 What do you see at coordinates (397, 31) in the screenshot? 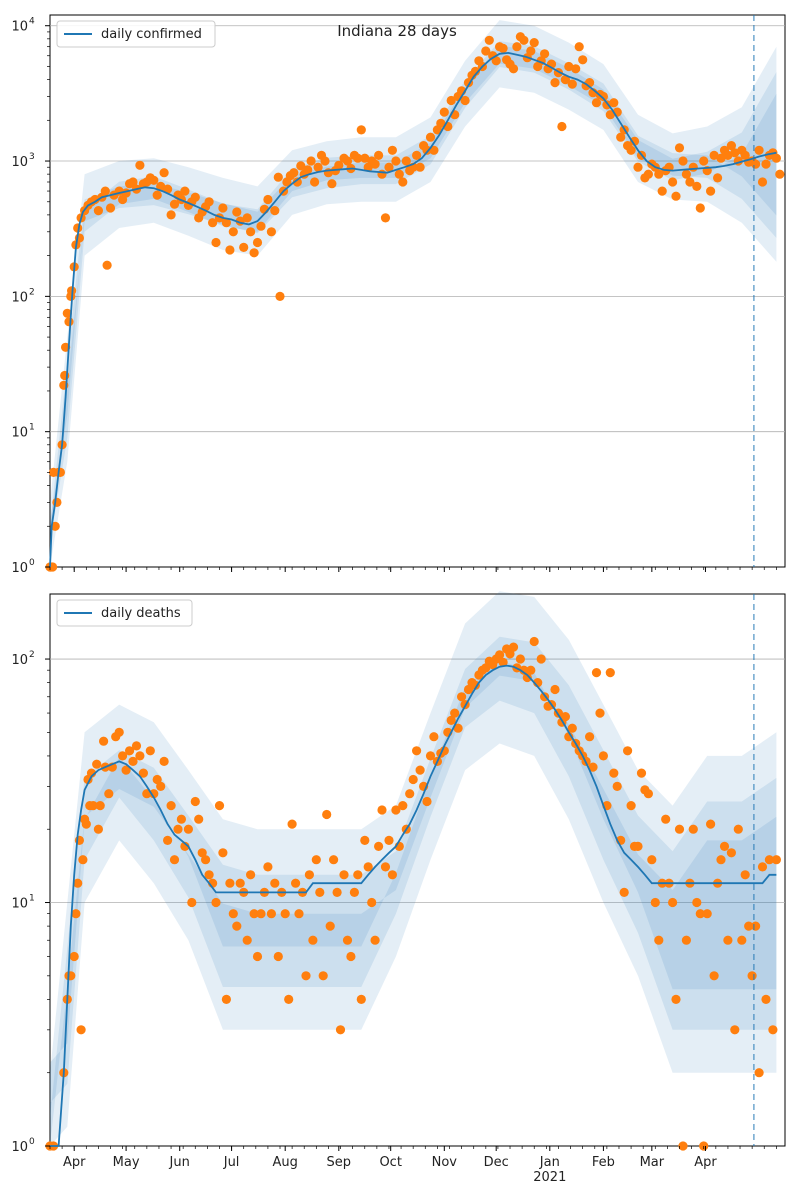
I see `chart-title: Indiana 28 days` at bounding box center [397, 31].